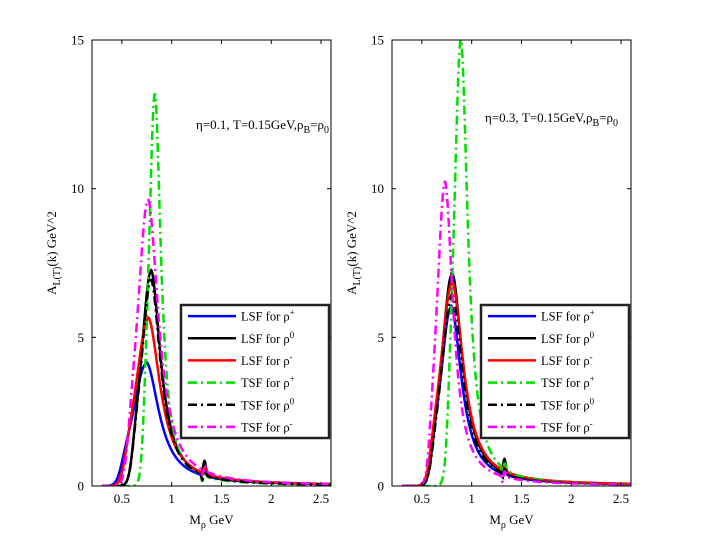  I want to click on annotation: η=0.3, T=0.15GeV,ρB=ρ0, so click(551, 119).